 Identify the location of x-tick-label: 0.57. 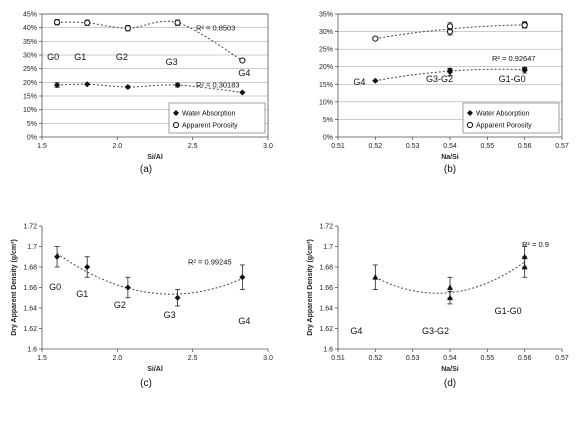
(562, 146).